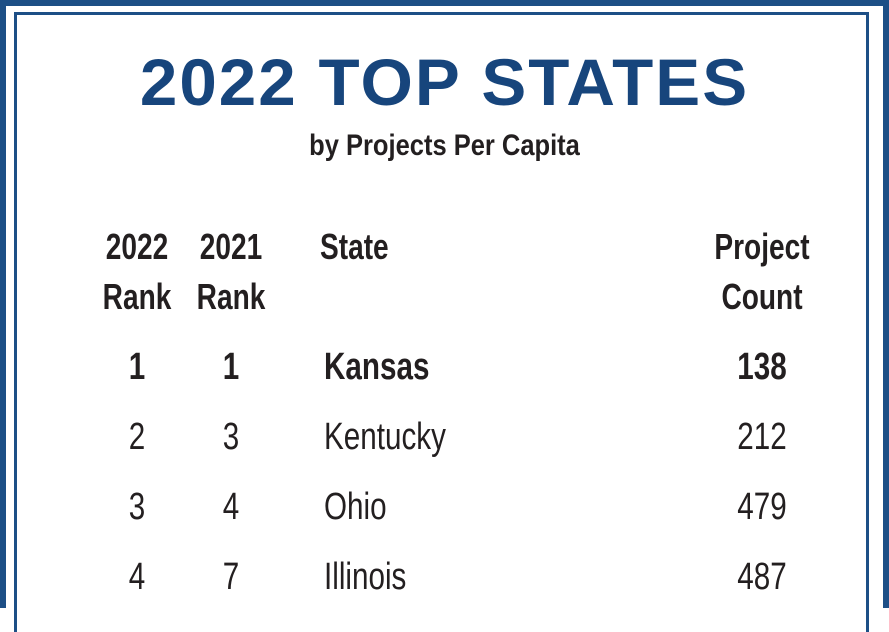 Image resolution: width=889 pixels, height=632 pixels. Describe the element at coordinates (762, 296) in the screenshot. I see `header-project-count-line2: Count` at that location.